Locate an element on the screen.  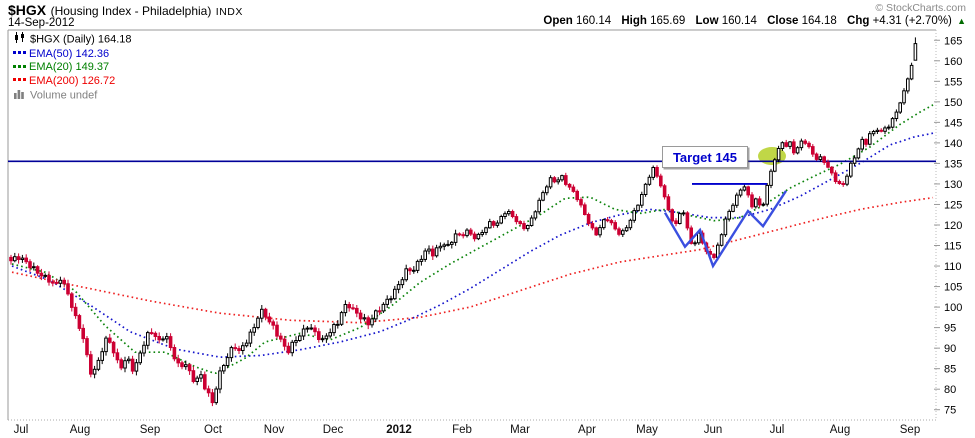
svg-text: 145 is located at coordinates (953, 123).